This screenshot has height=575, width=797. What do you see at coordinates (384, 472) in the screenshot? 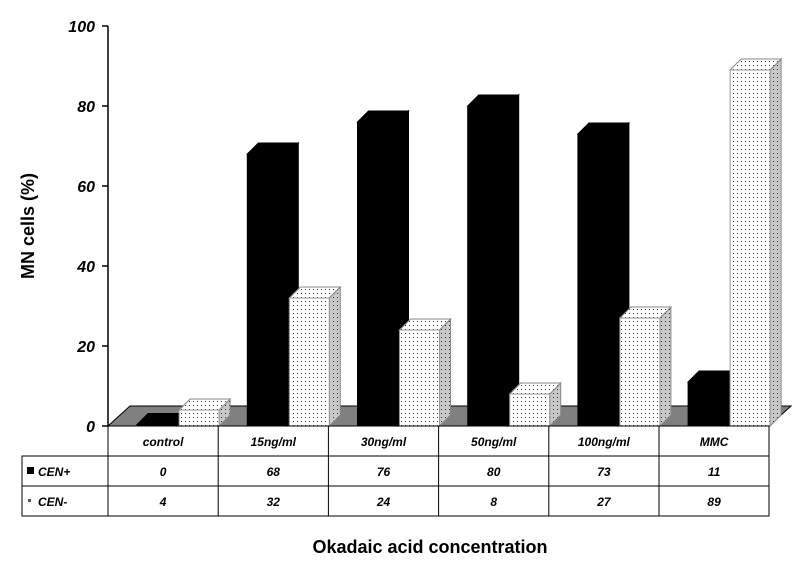
I see `table-cell-cen-plus: 76` at bounding box center [384, 472].